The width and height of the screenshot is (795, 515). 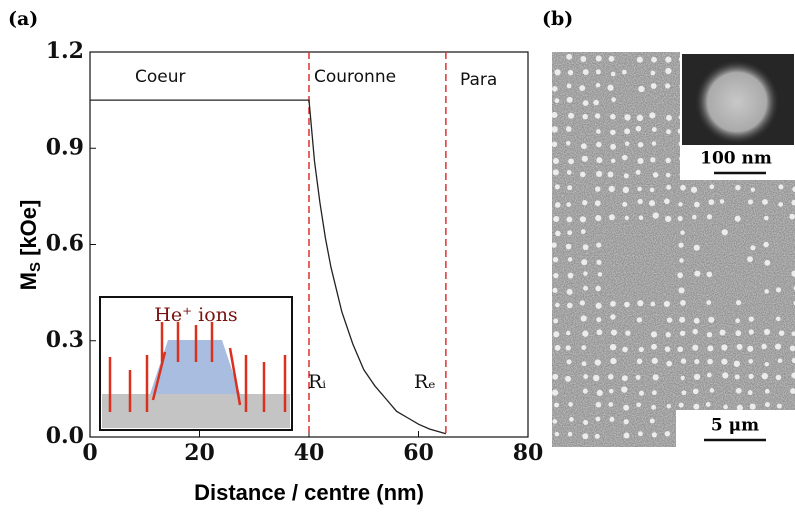 I want to click on y-tick-label: 0.0, so click(x=65, y=436).